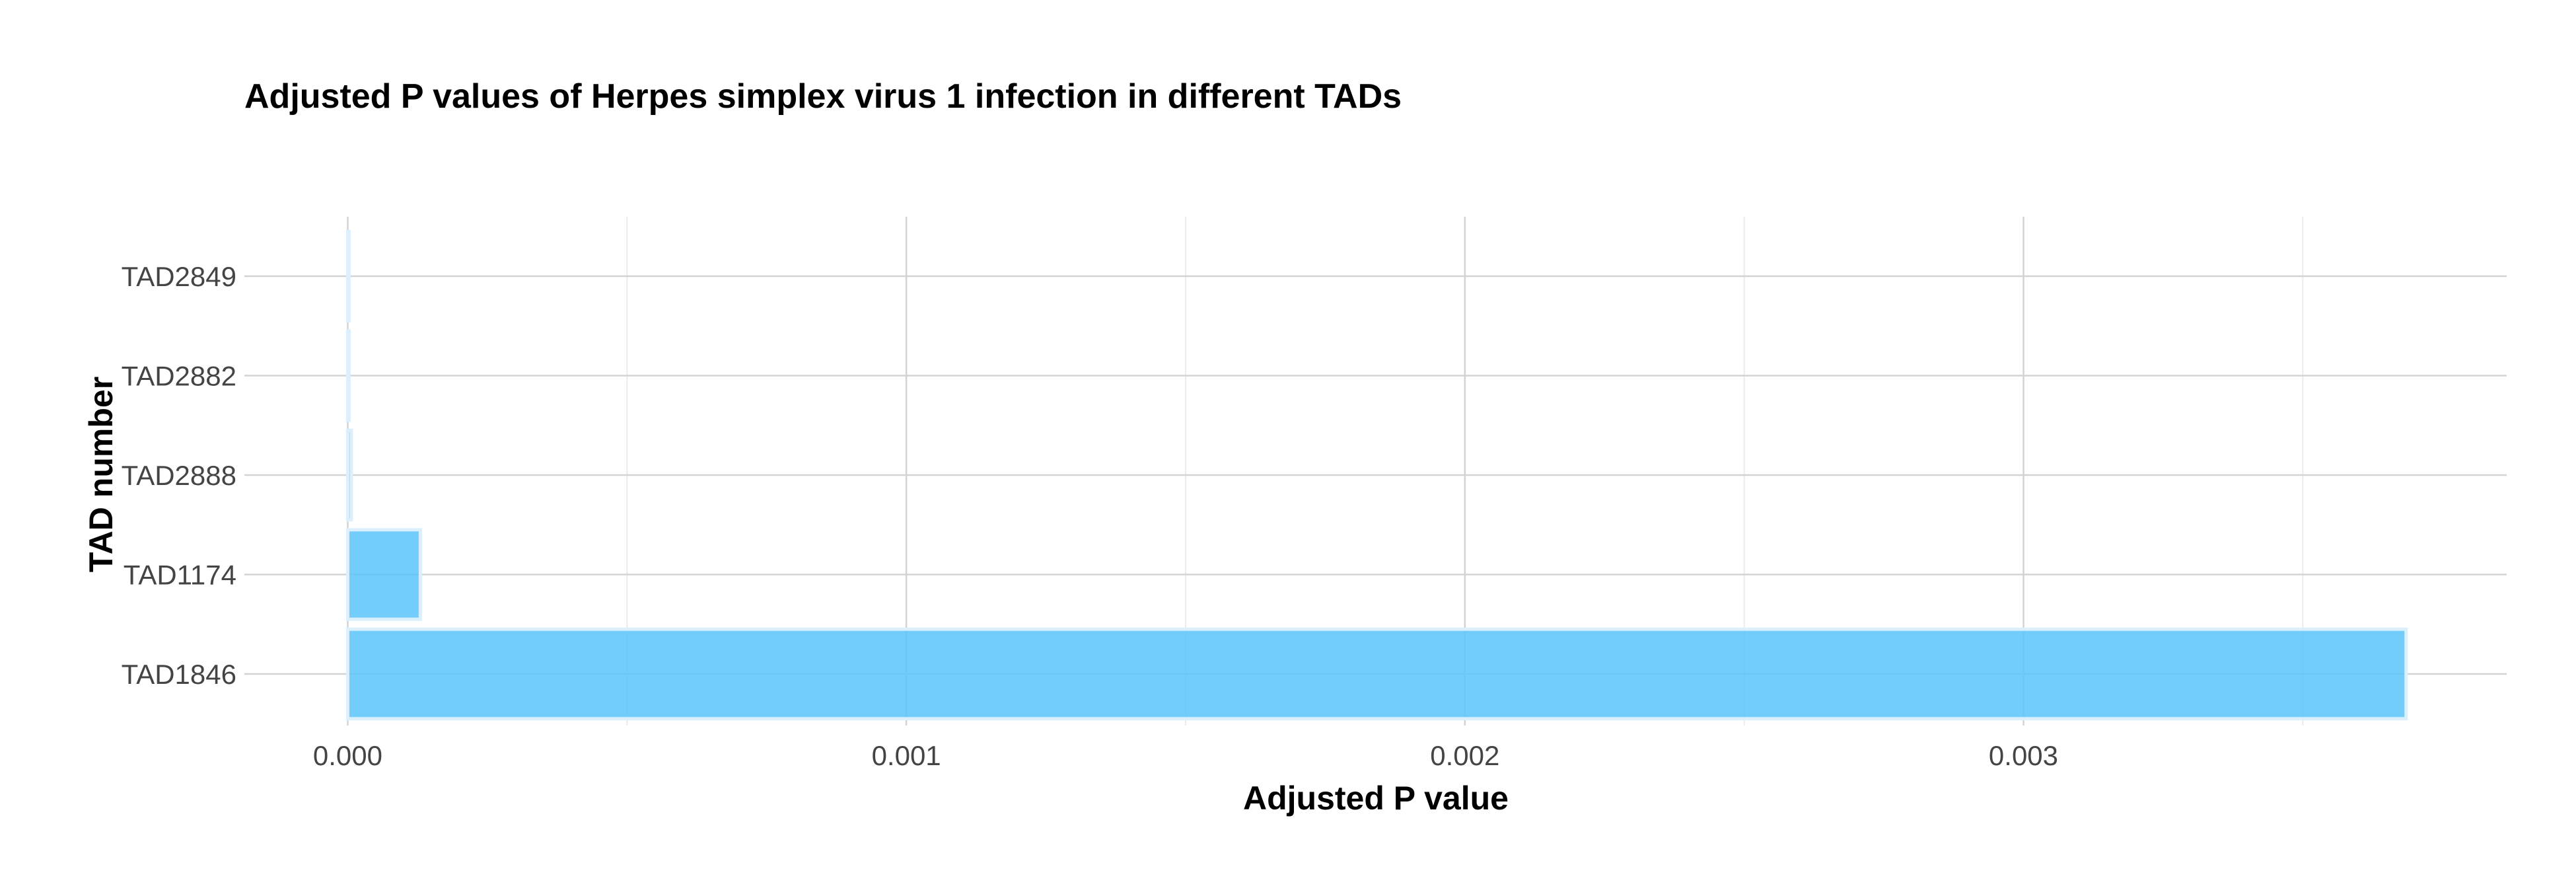  Describe the element at coordinates (179, 674) in the screenshot. I see `y-tick-label: TAD1846` at that location.